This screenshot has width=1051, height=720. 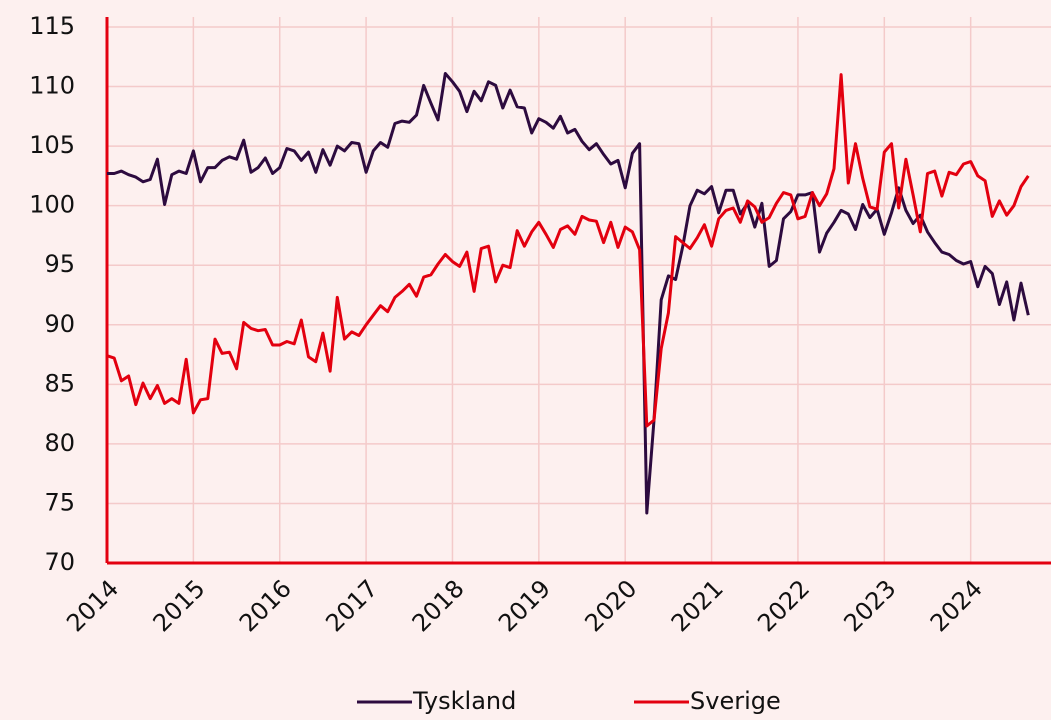 What do you see at coordinates (92, 605) in the screenshot?
I see `x-tick-label: 2014` at bounding box center [92, 605].